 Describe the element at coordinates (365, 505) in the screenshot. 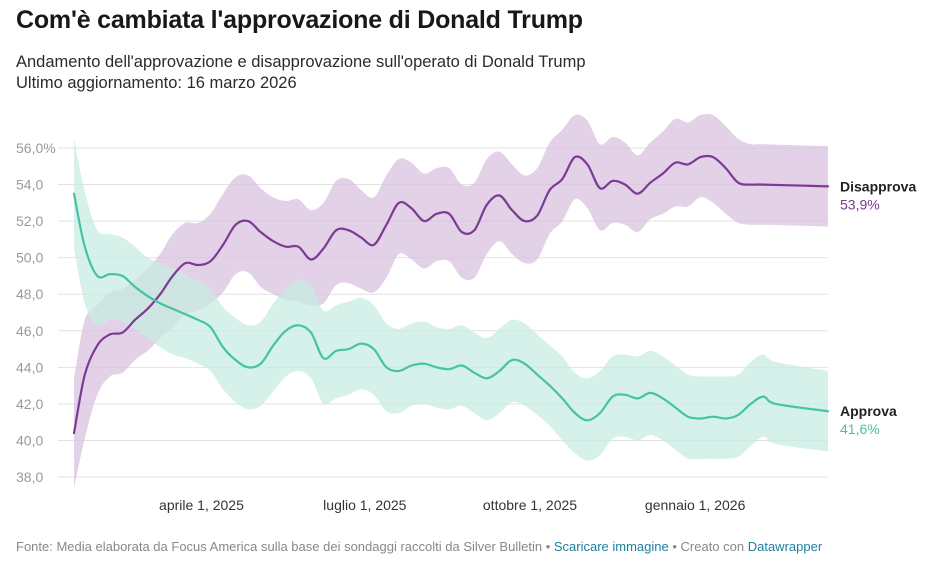

I see `x-tick-label: luglio 1, 2025` at that location.